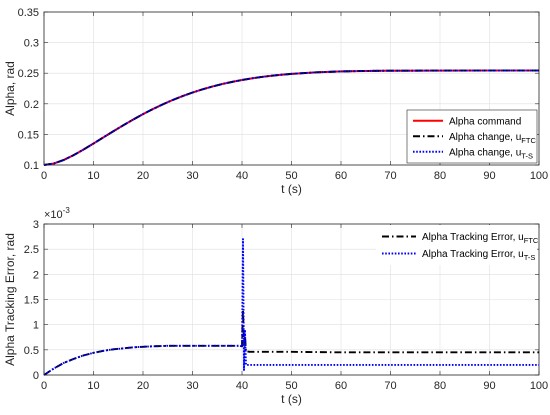  I want to click on legend-box, so click(456, 245).